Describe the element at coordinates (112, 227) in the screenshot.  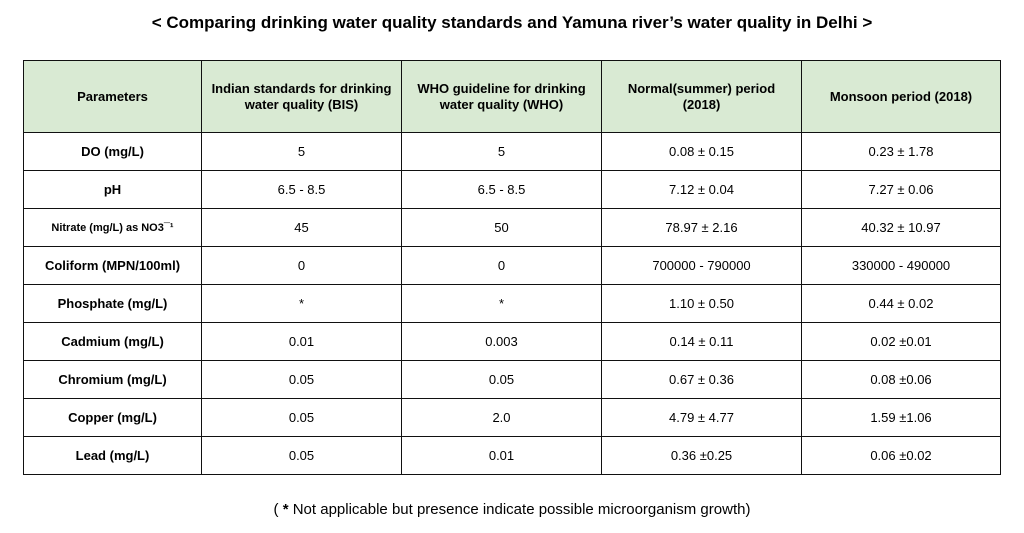
I see `param-cell: Nitrate (mg/L) as NO3¯¹` at that location.